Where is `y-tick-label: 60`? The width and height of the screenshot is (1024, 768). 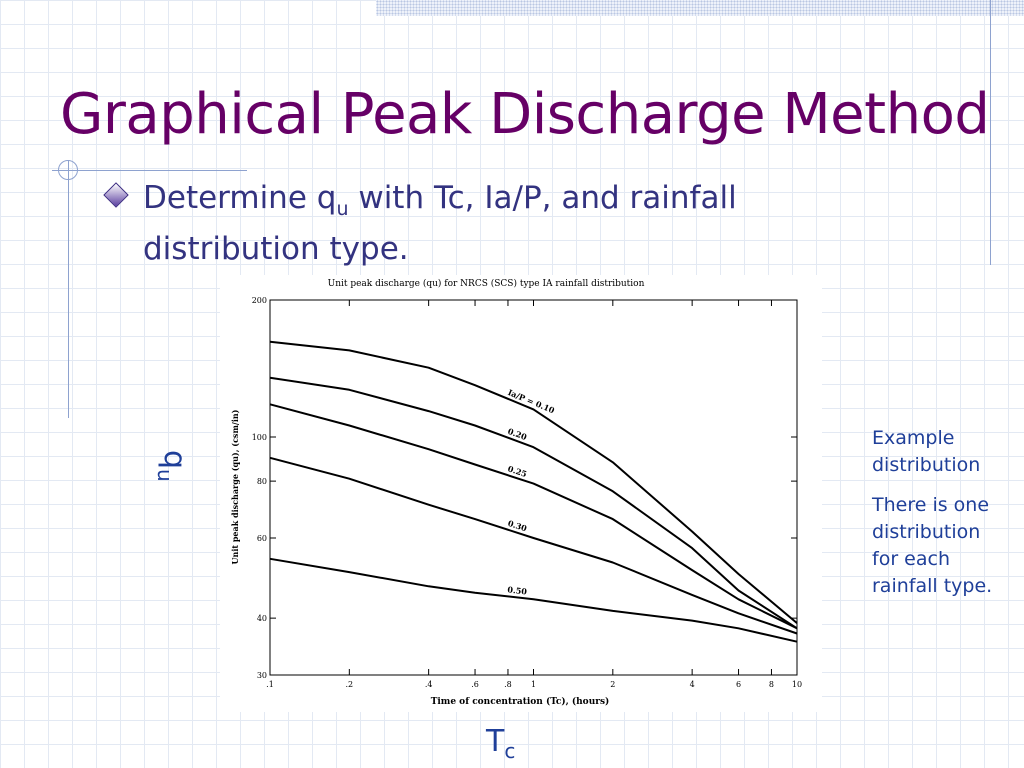 y-tick-label: 60 is located at coordinates (262, 538).